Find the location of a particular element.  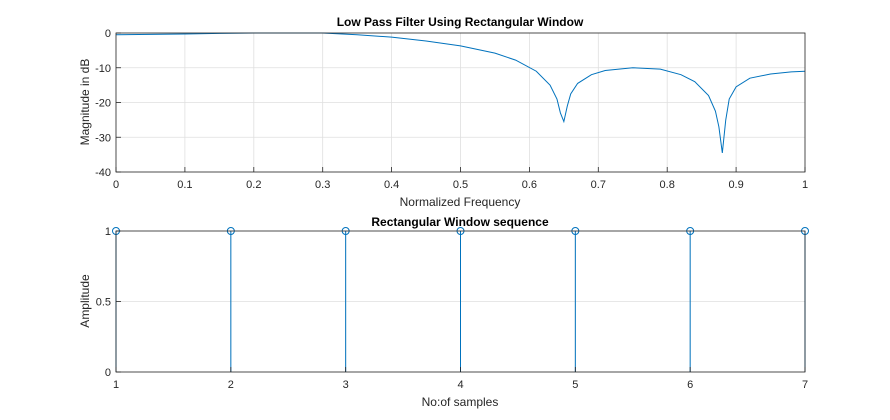

window-x-axis-label: No:of samples is located at coordinates (460, 402).